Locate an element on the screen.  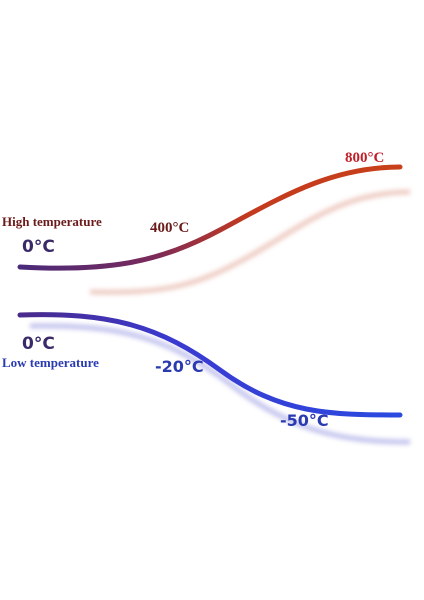
high-title: High temperature is located at coordinates (52, 221).